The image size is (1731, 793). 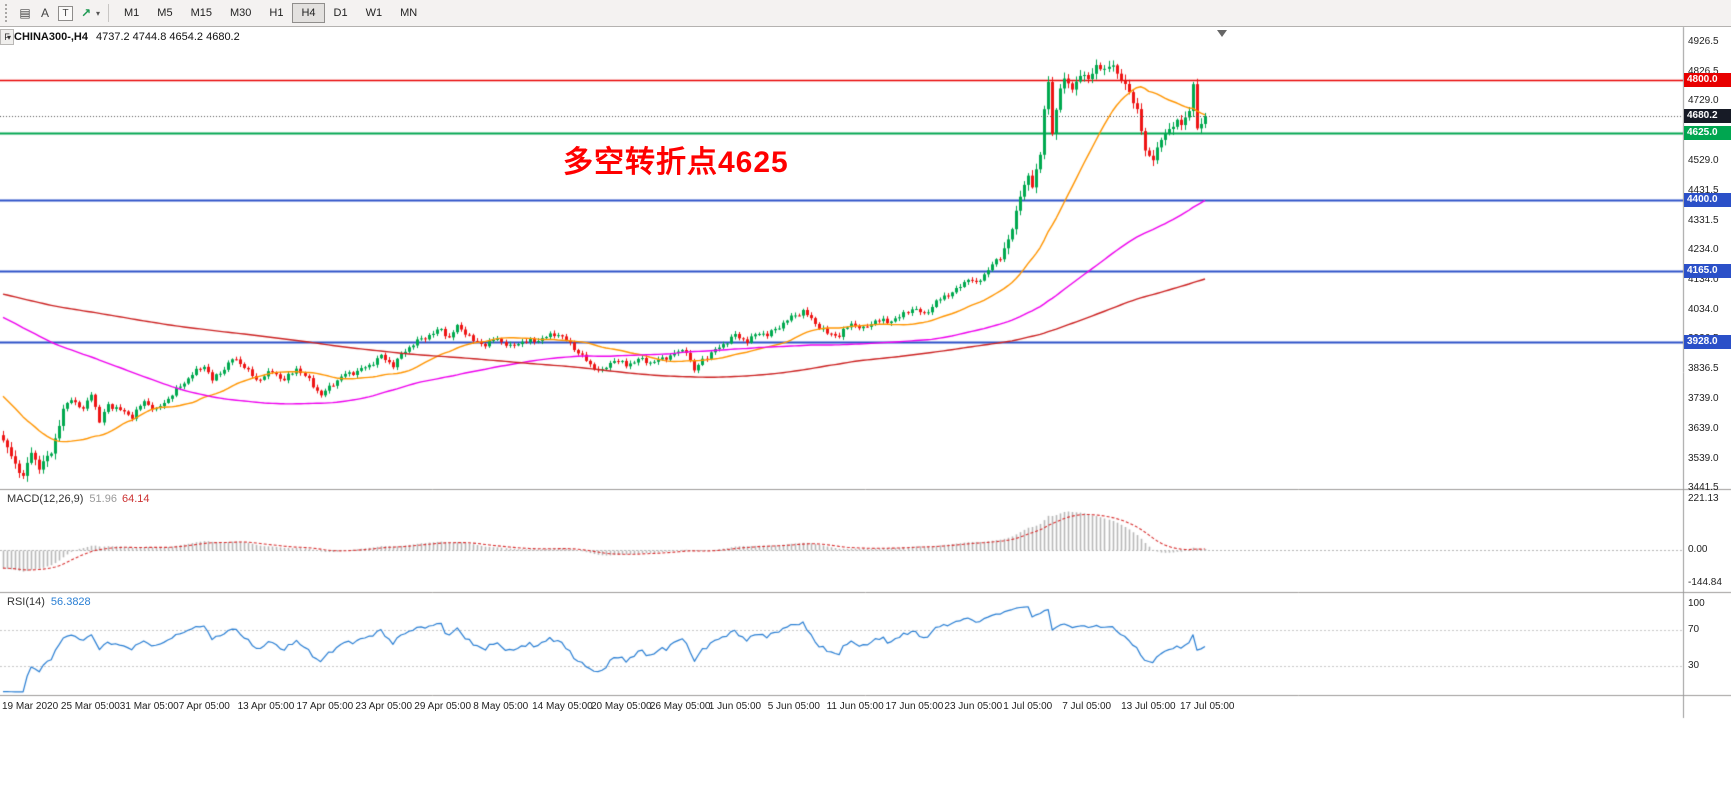 What do you see at coordinates (1694, 665) in the screenshot?
I see `rsi-axis-tick: 30` at bounding box center [1694, 665].